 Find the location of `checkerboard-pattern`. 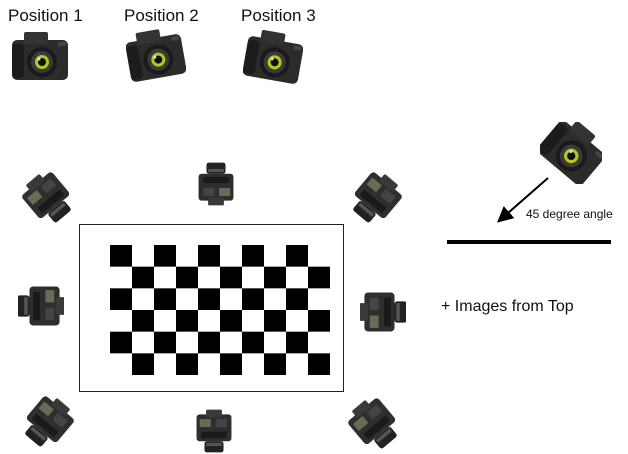

checkerboard-pattern is located at coordinates (220, 310).